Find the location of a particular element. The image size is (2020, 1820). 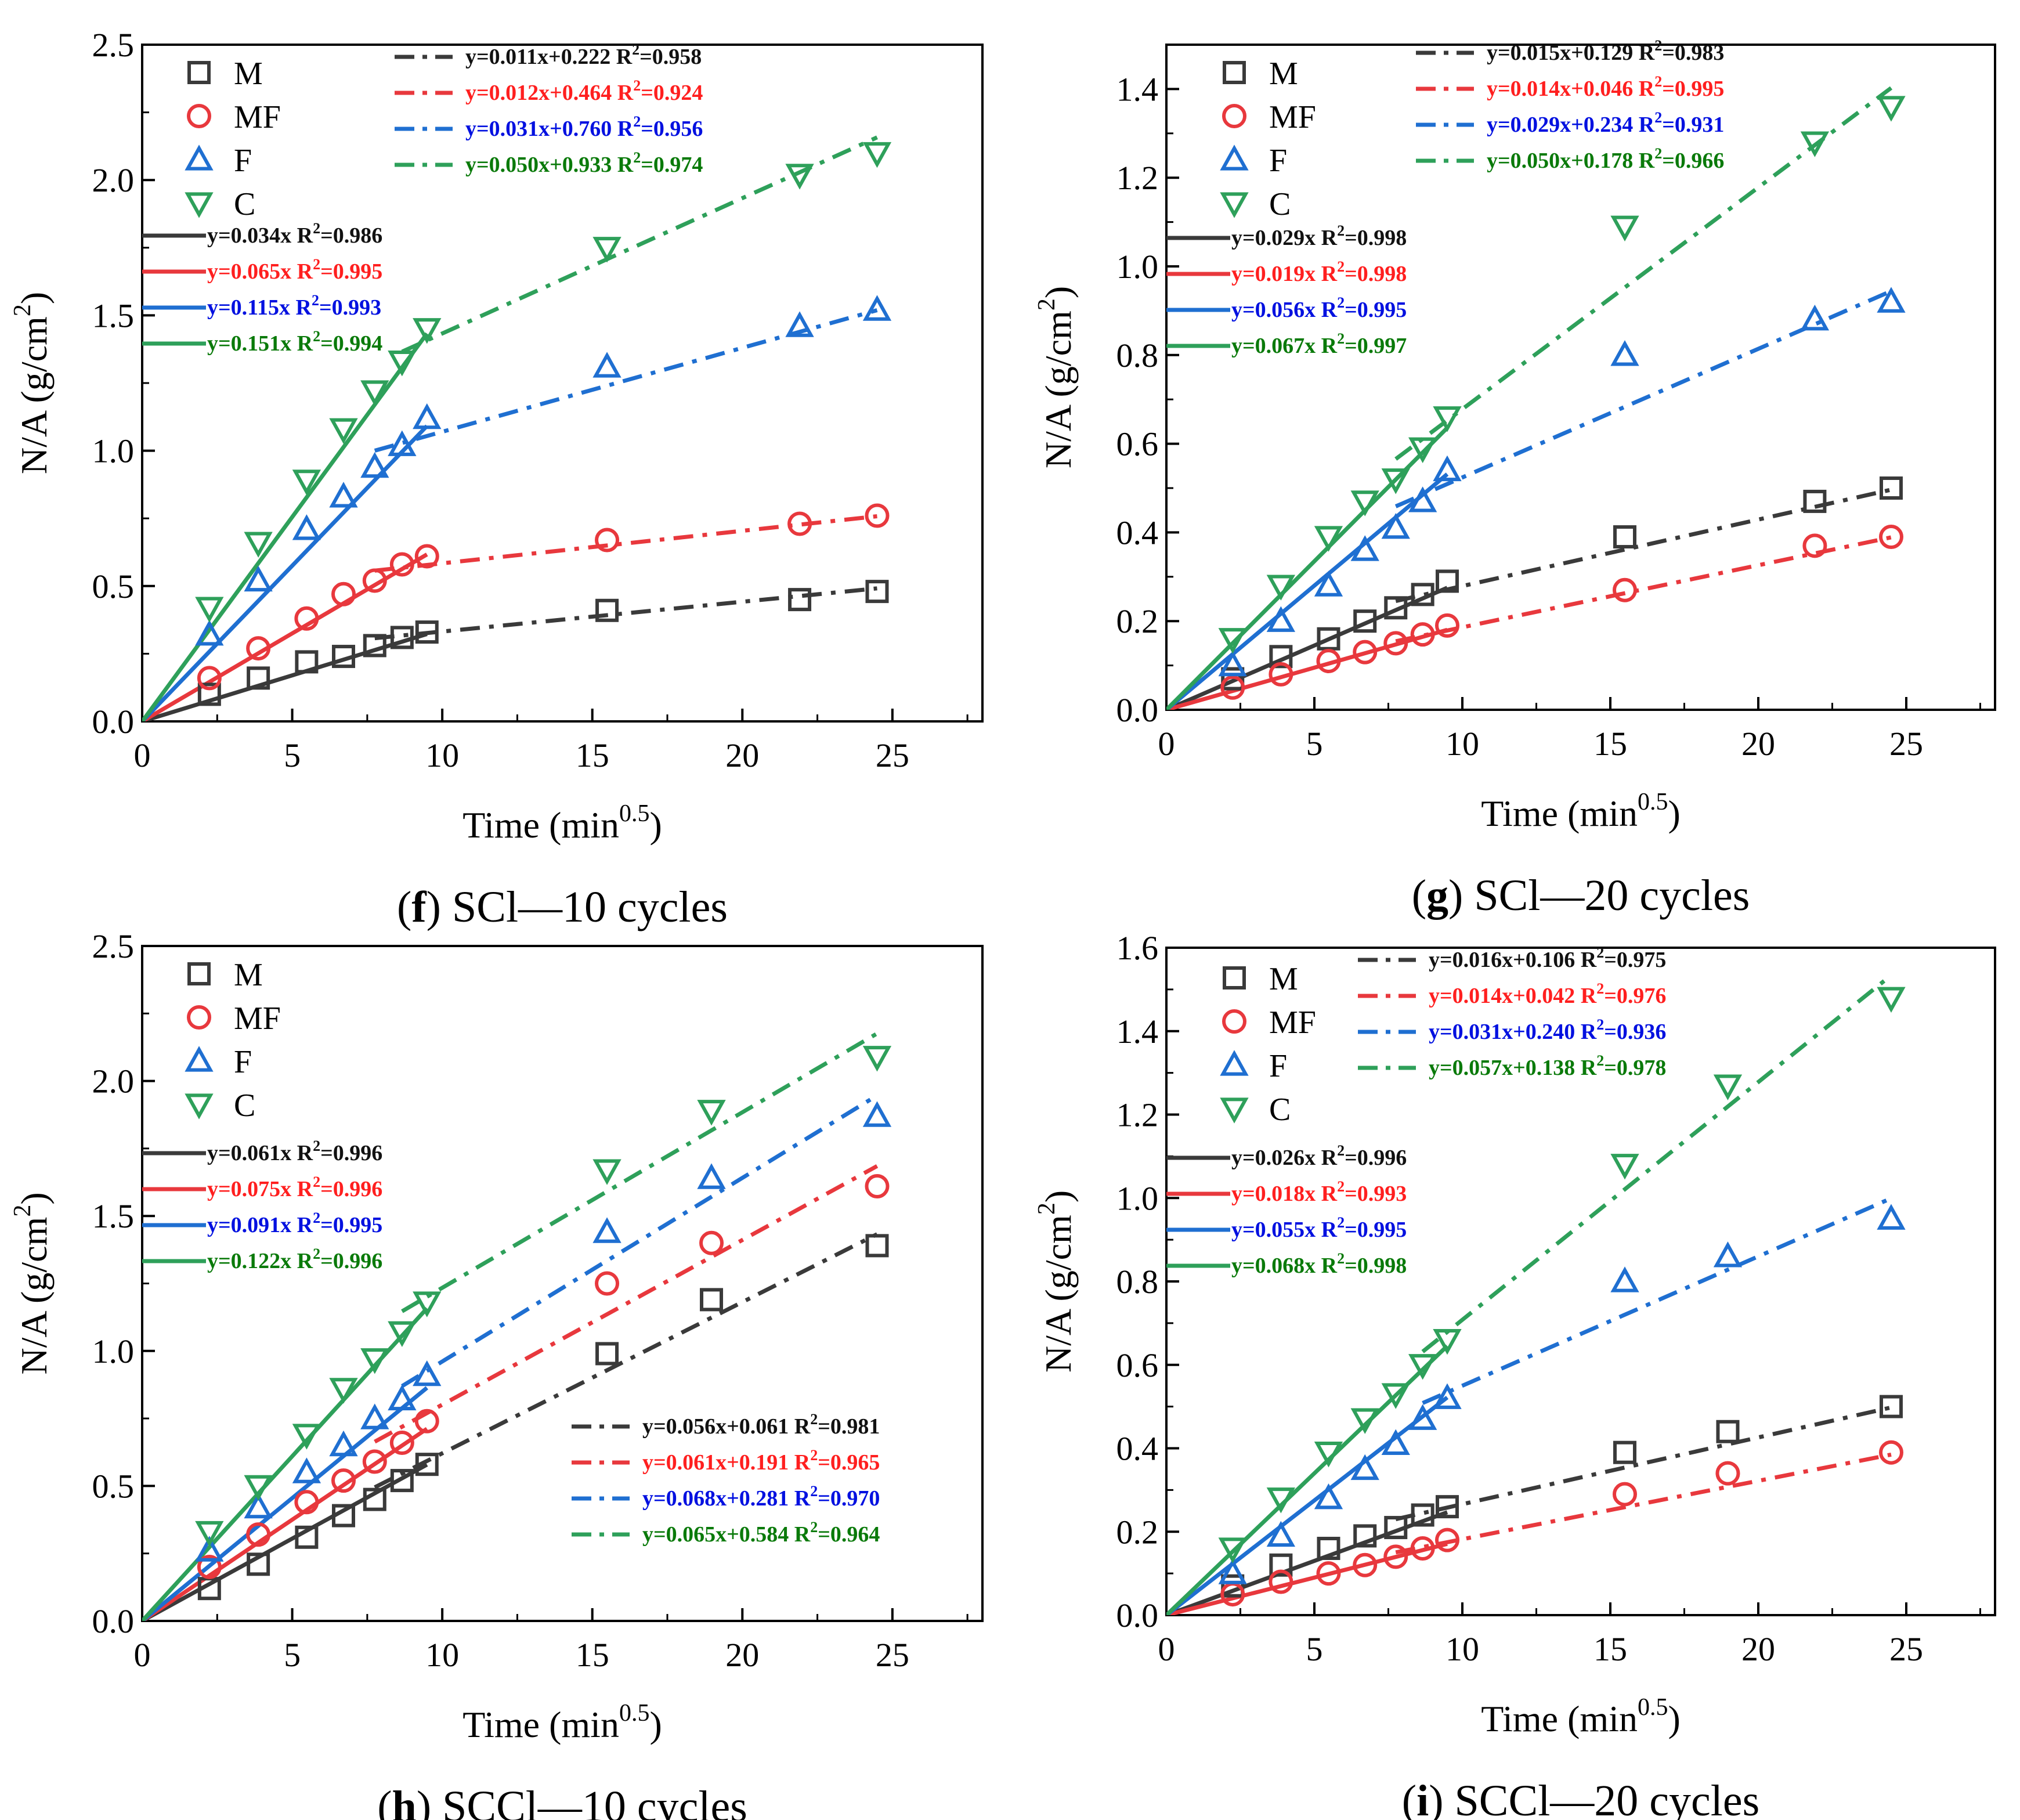

fit-line-dashdot-C is located at coordinates (1643, 273).